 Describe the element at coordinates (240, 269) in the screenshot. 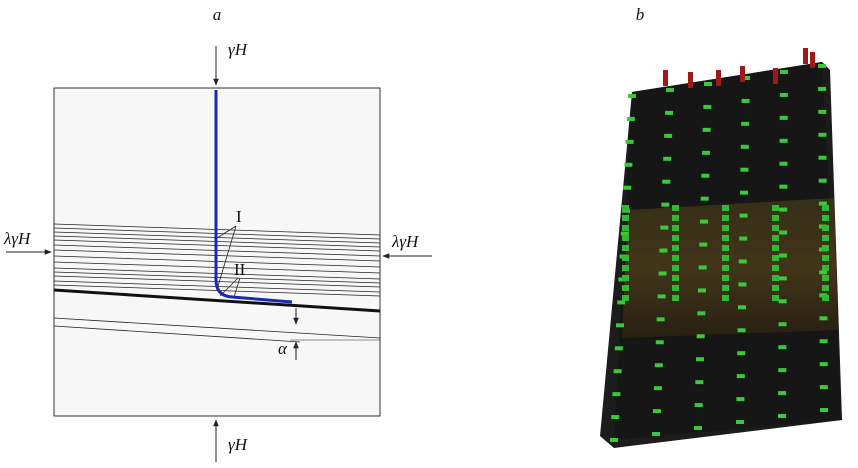

I see `marker-label: II` at that location.